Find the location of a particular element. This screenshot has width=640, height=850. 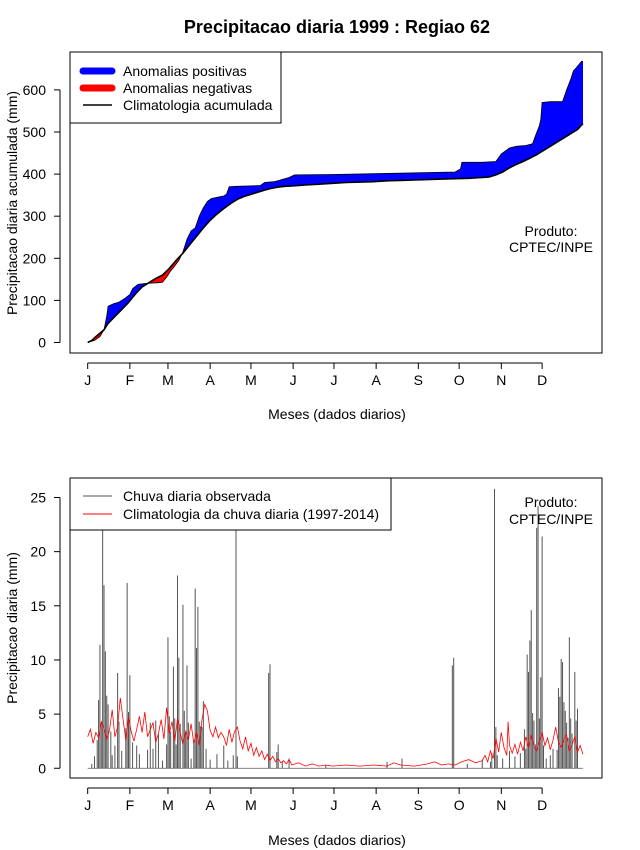

top-y-tick-label: 100 is located at coordinates (35, 300).